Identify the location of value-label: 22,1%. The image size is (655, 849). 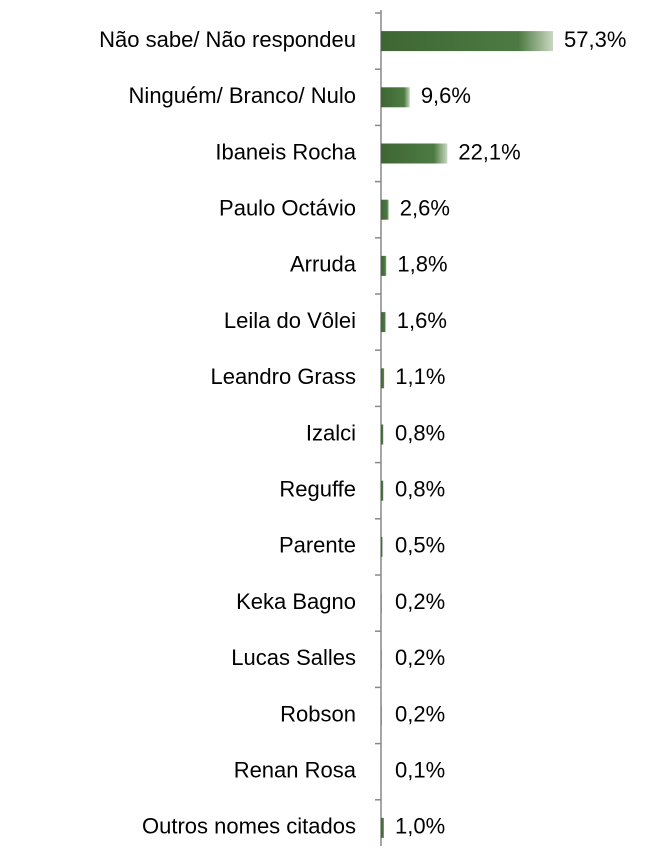
(489, 151).